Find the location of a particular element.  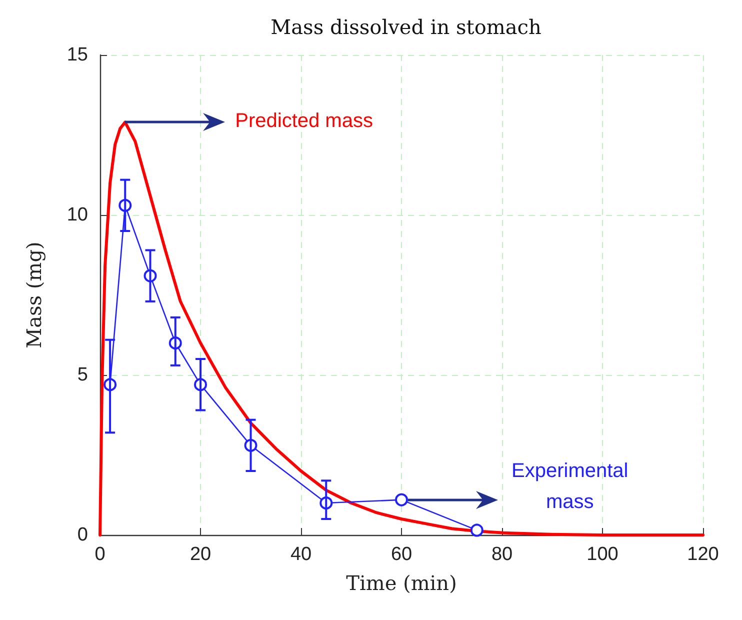

y-tick-label: 0 is located at coordinates (82, 535).